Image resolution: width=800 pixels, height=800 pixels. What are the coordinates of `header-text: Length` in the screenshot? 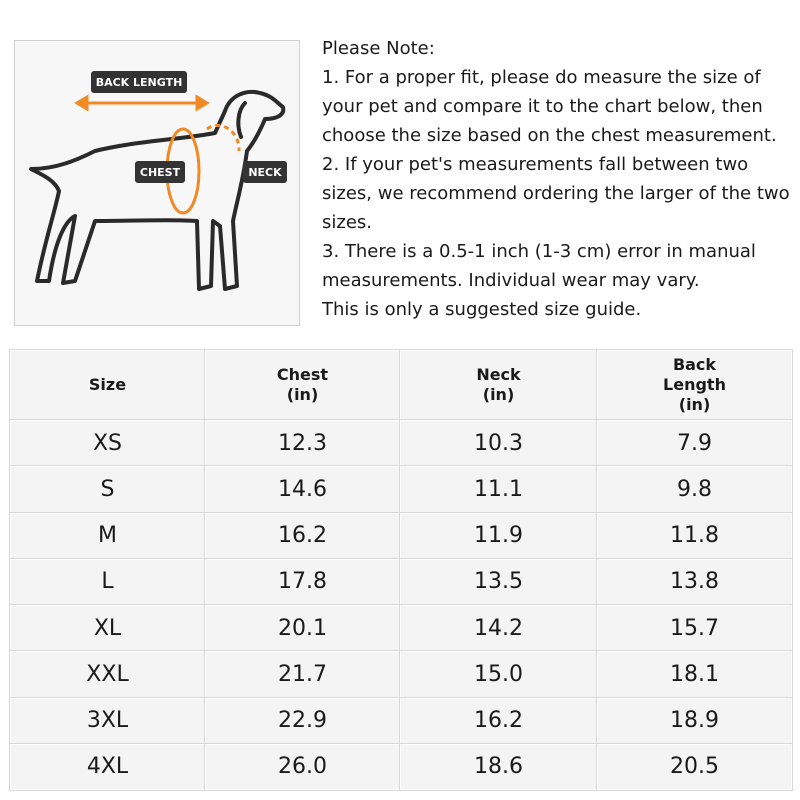 It's located at (694, 384).